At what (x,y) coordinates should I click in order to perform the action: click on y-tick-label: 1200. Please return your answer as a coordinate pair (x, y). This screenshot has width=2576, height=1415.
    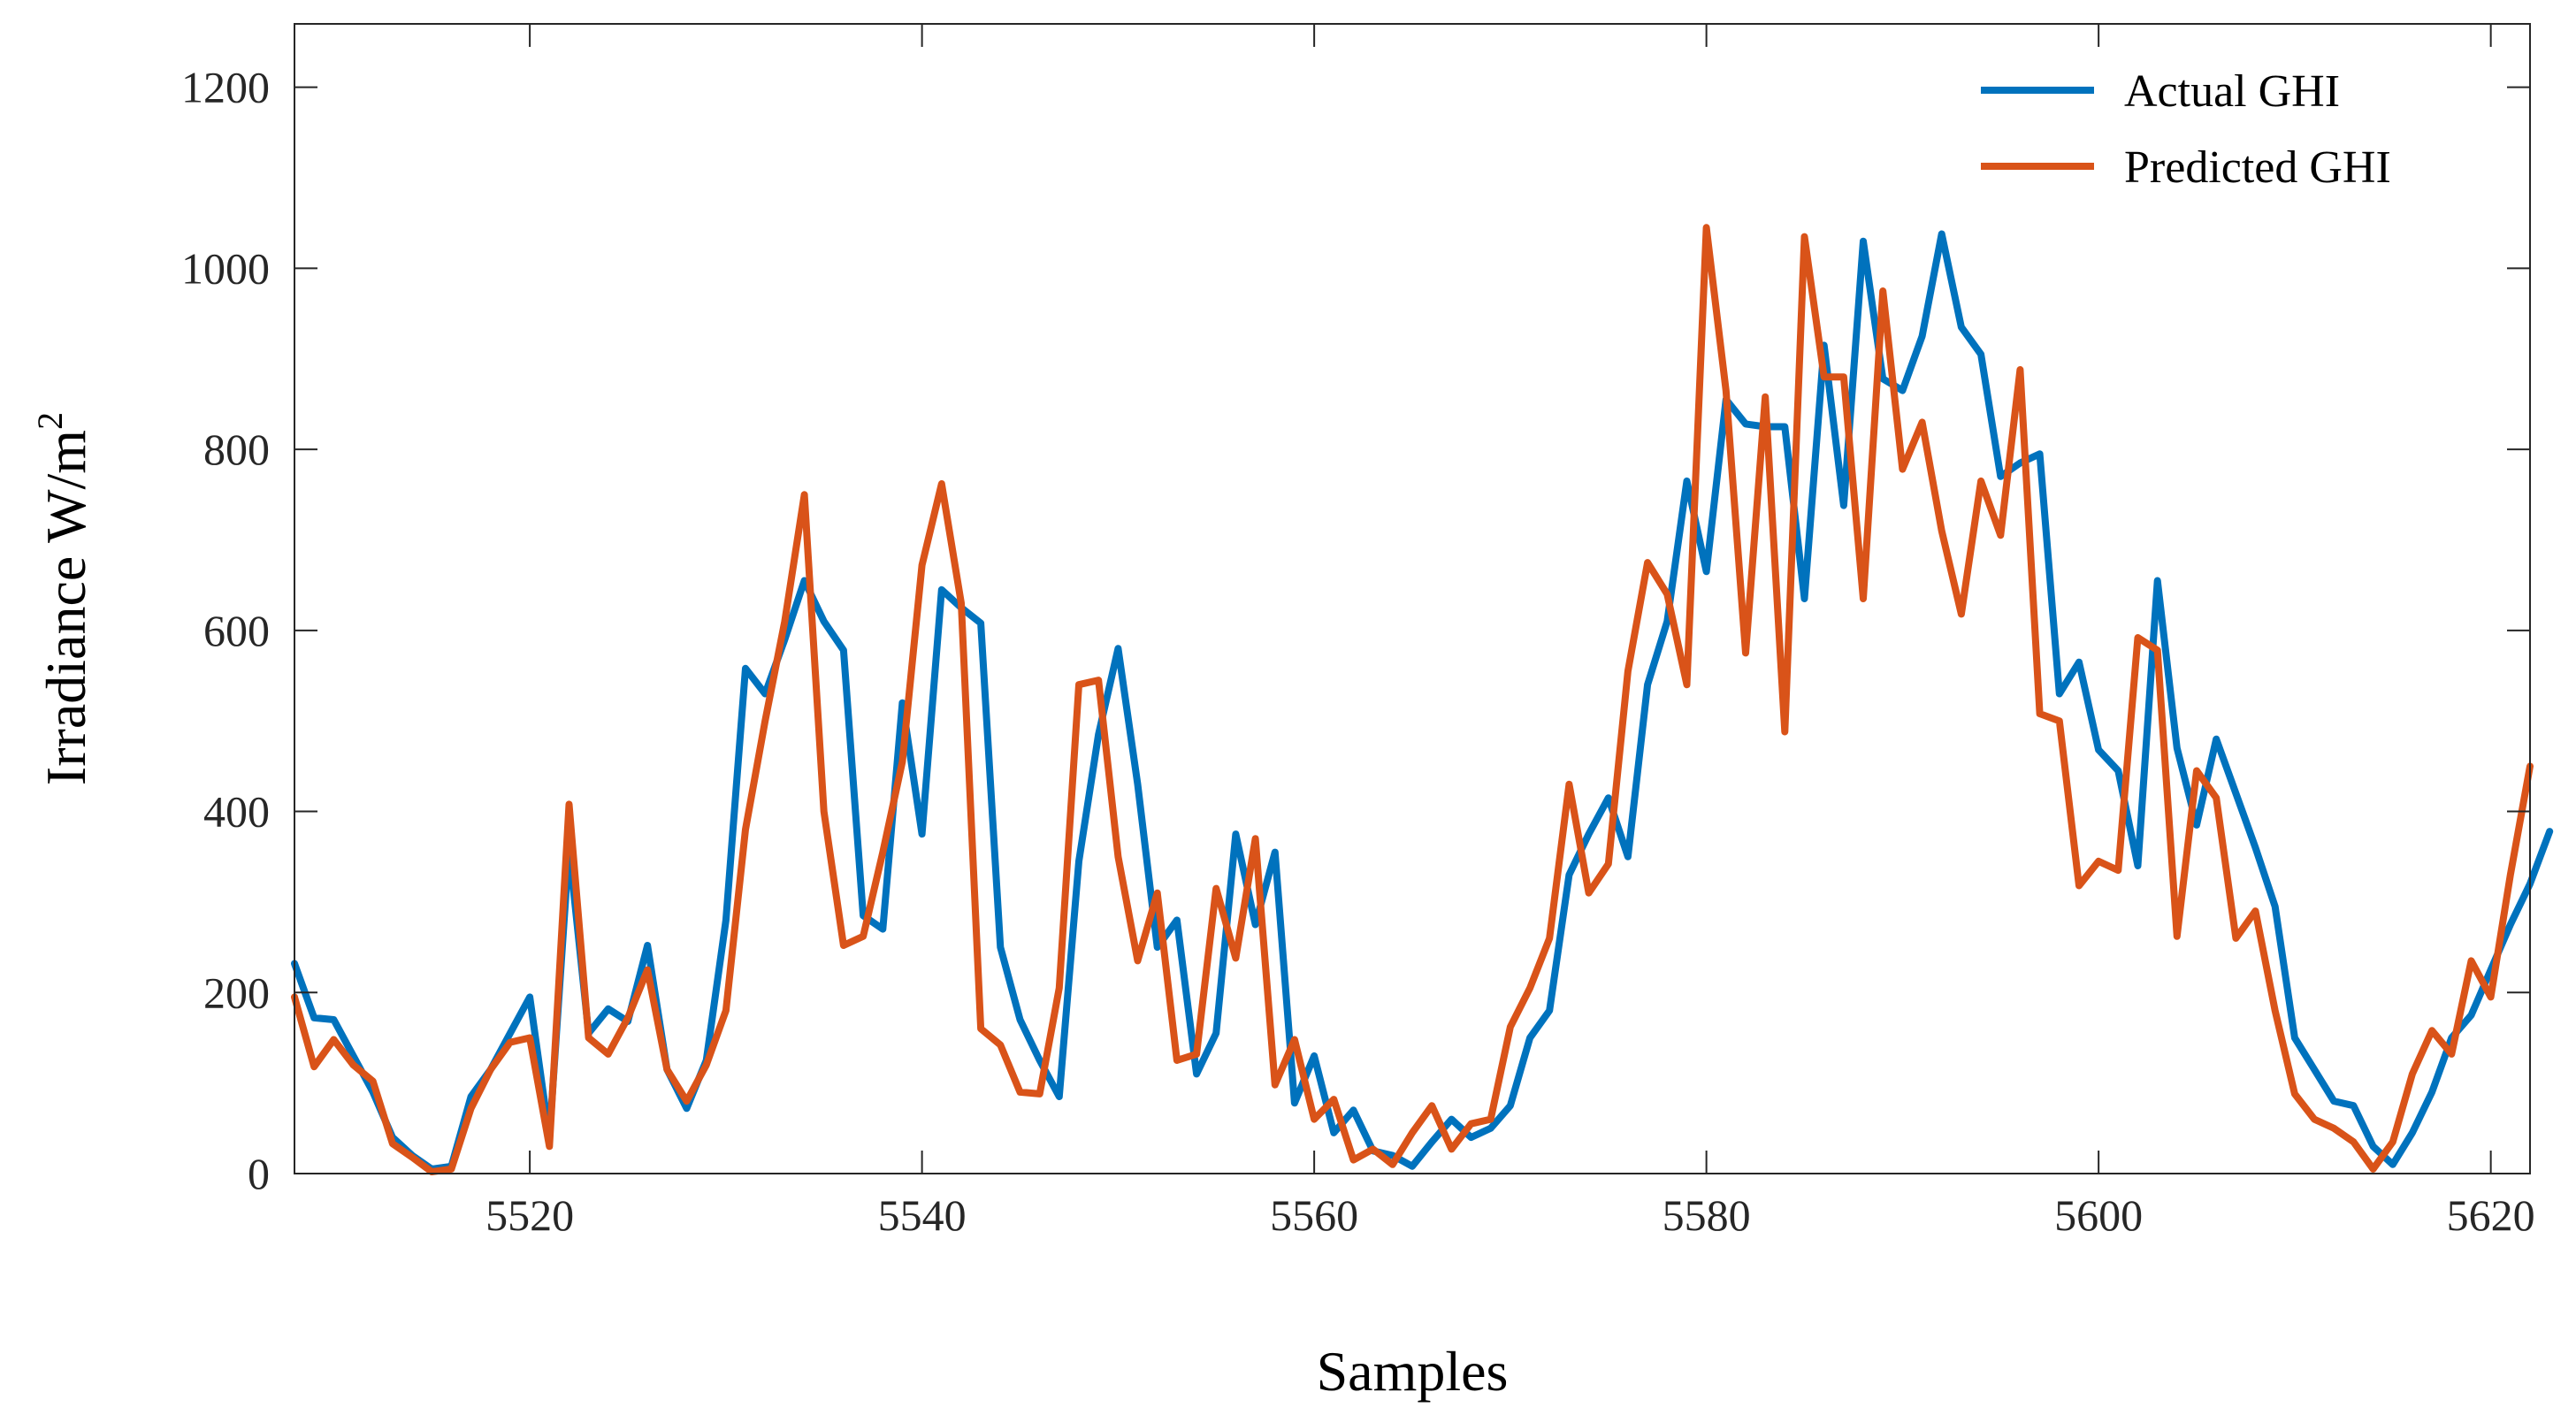
    Looking at the image, I should click on (226, 88).